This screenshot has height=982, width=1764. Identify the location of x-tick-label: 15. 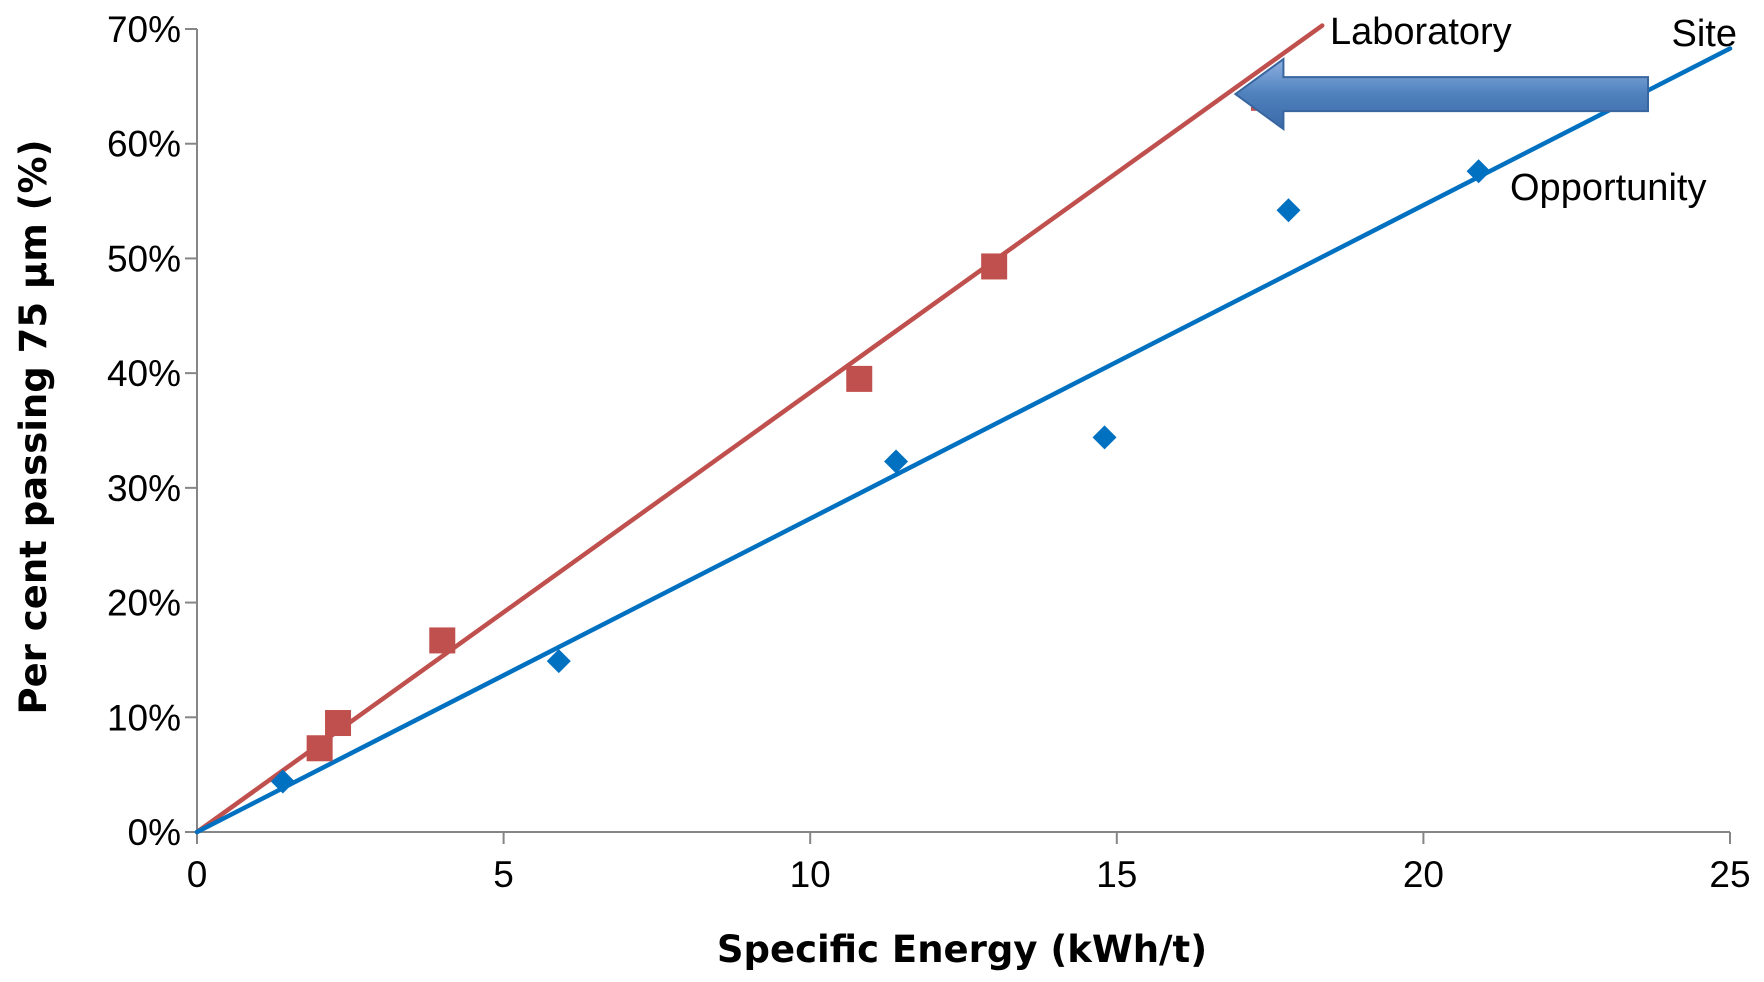
(1116, 874).